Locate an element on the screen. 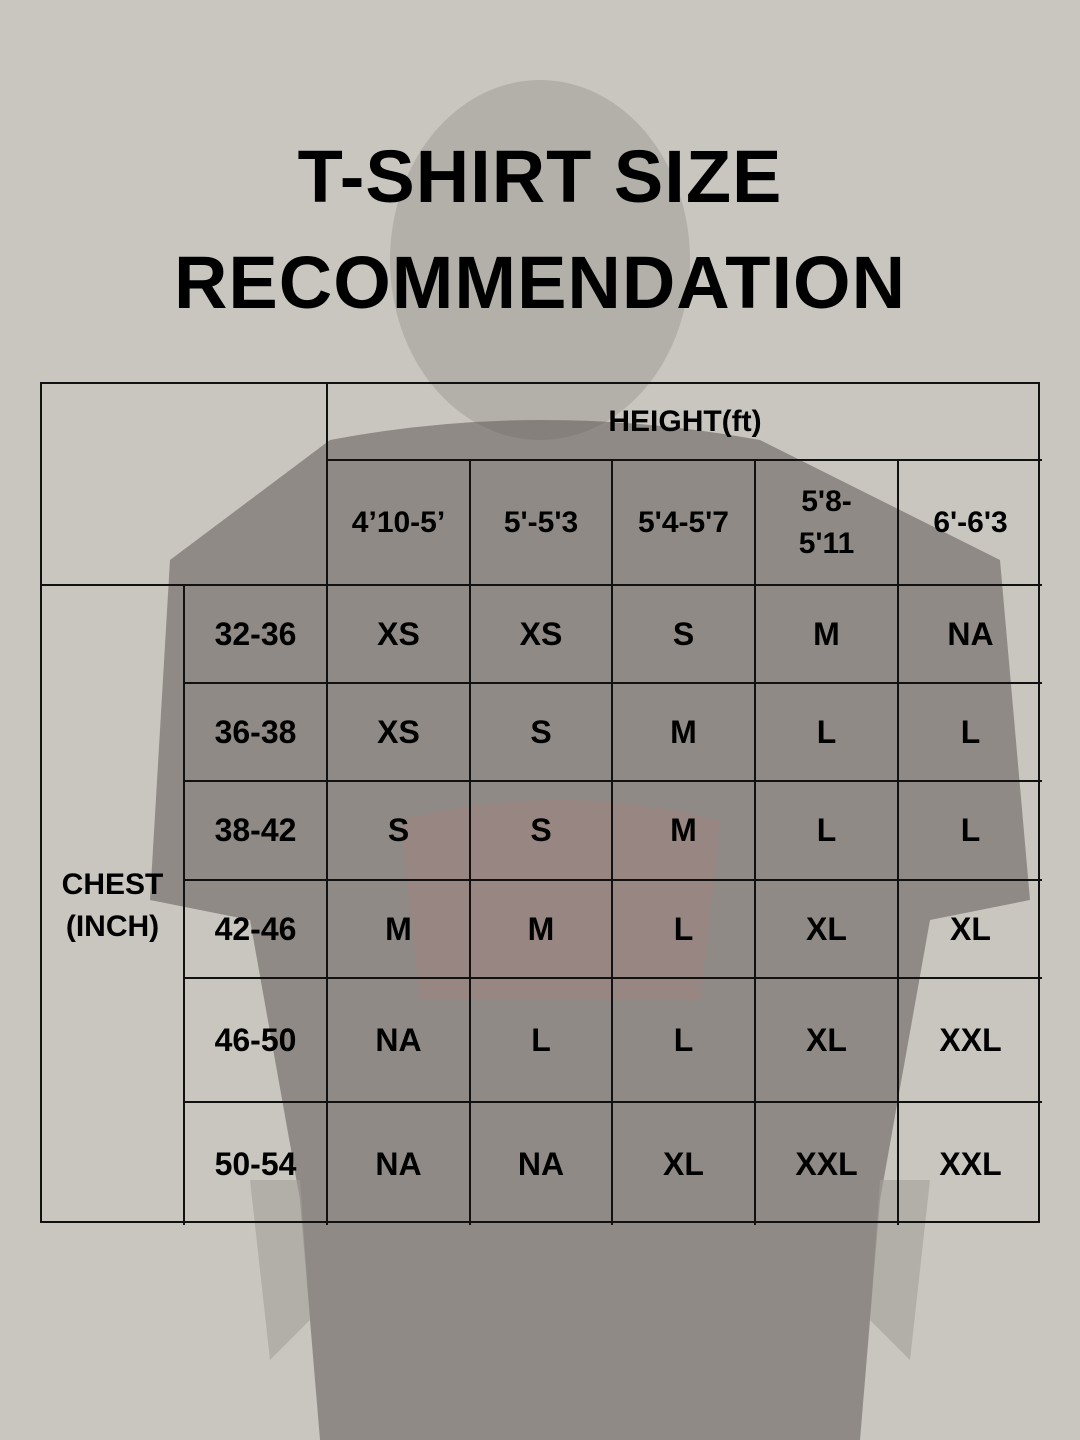  chest-range-cell: 38-42 is located at coordinates (256, 831).